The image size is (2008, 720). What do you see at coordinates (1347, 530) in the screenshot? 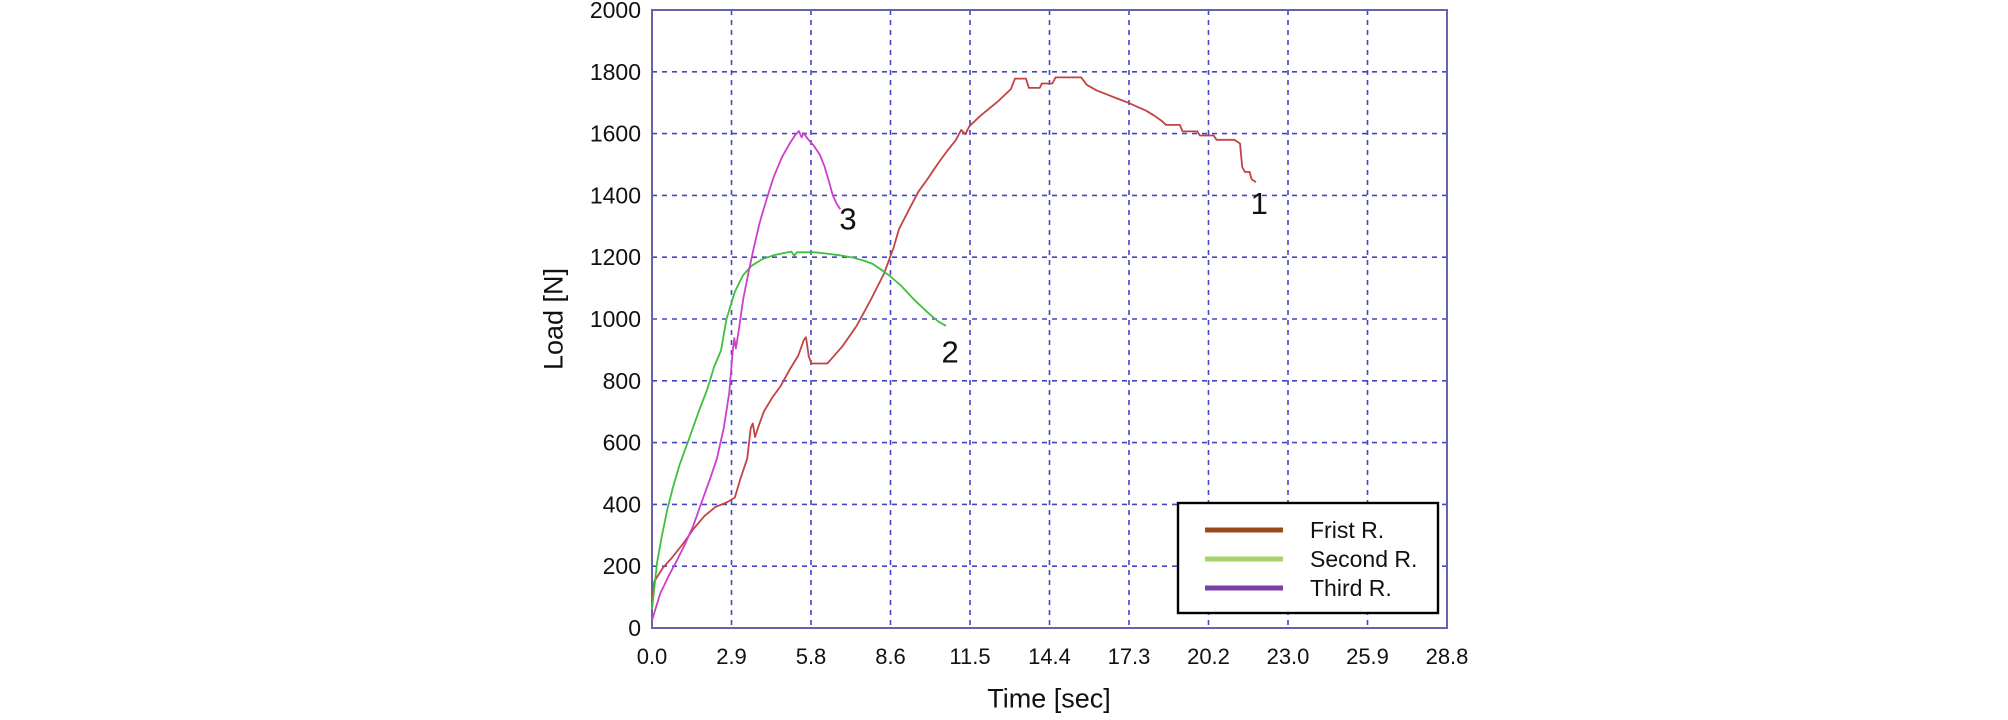
I see `legend-label: Frist R.` at bounding box center [1347, 530].